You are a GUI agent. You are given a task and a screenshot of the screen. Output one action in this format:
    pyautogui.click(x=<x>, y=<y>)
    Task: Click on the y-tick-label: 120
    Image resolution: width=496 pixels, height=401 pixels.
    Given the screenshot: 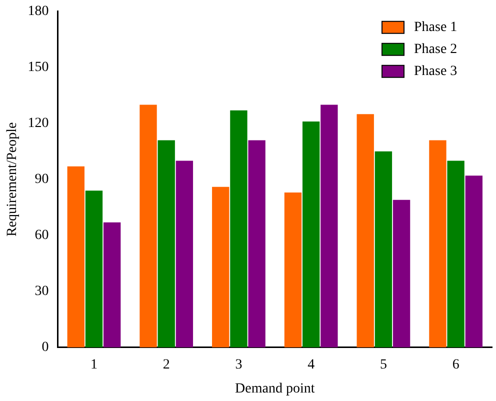 What is the action you would take?
    pyautogui.click(x=38, y=124)
    